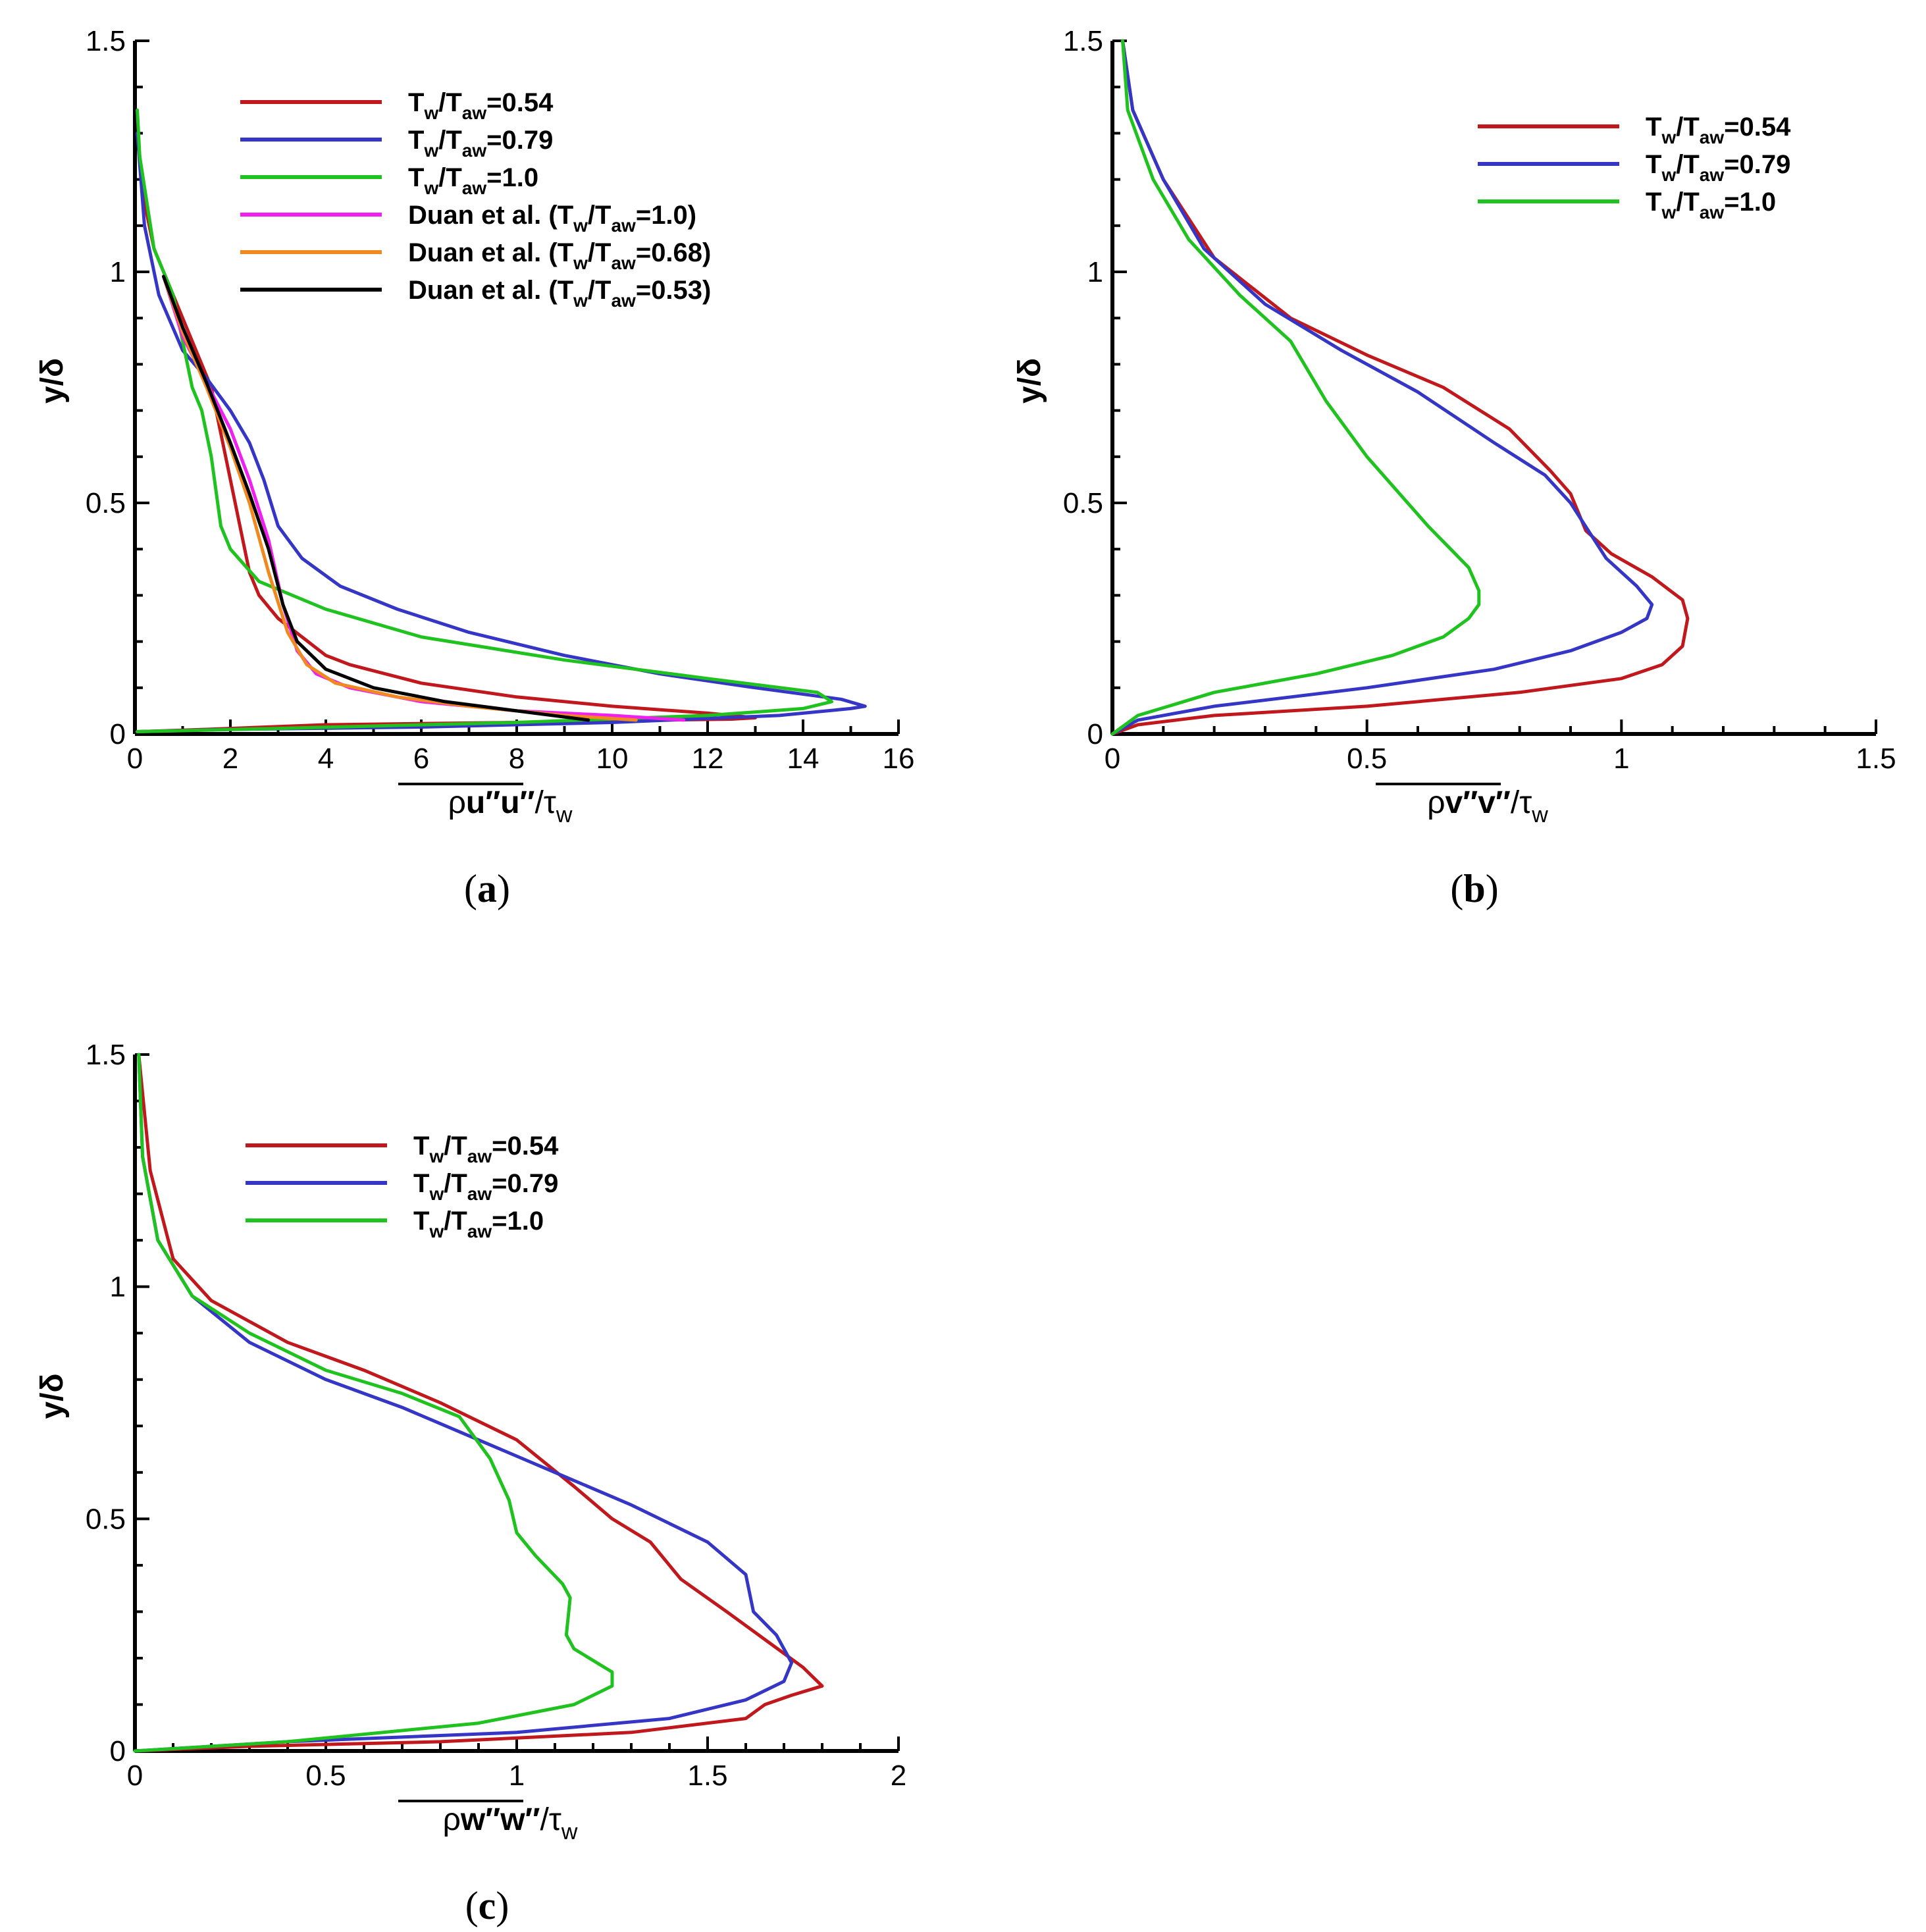 The height and width of the screenshot is (1932, 1926). Describe the element at coordinates (803, 759) in the screenshot. I see `x-tick-label: 14` at that location.